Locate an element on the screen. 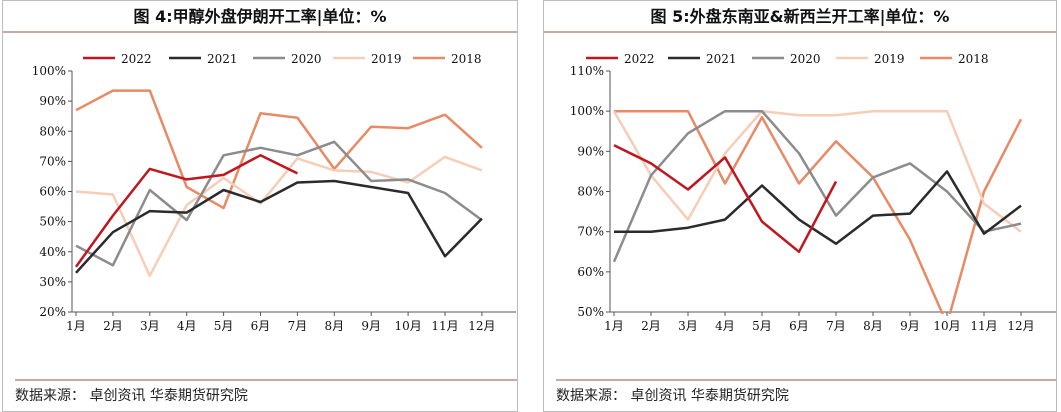  y-tick-label: 40% is located at coordinates (52, 252).